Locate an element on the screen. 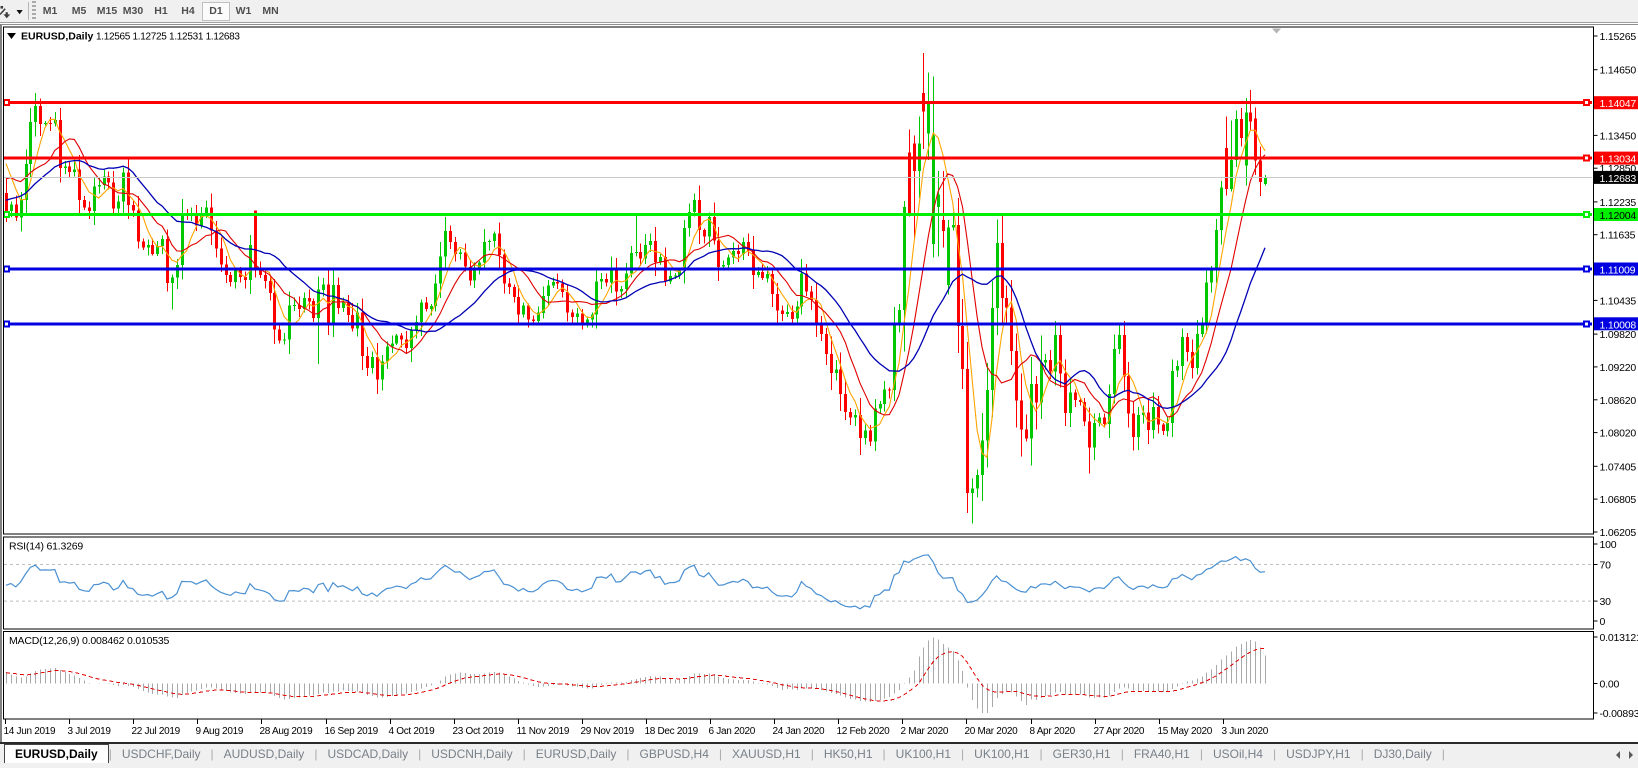 The width and height of the screenshot is (1638, 768). svg-text: 1.15265 is located at coordinates (1618, 37).